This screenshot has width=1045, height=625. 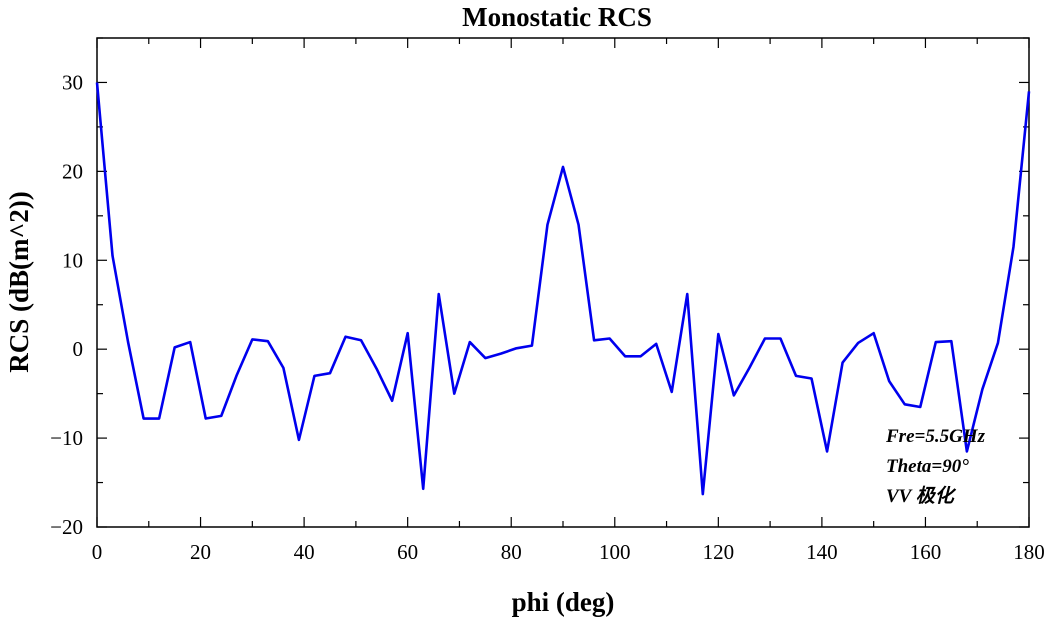 What do you see at coordinates (615, 552) in the screenshot?
I see `x-tick-label: 100` at bounding box center [615, 552].